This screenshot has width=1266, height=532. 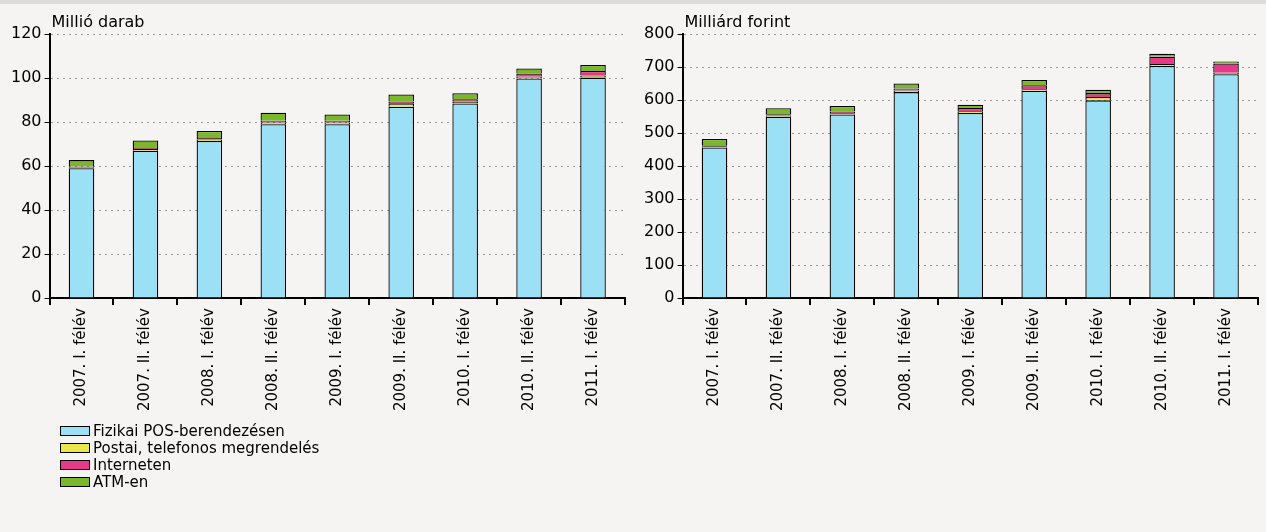 I want to click on y-axis-title: Milliárd forint, so click(x=737, y=22).